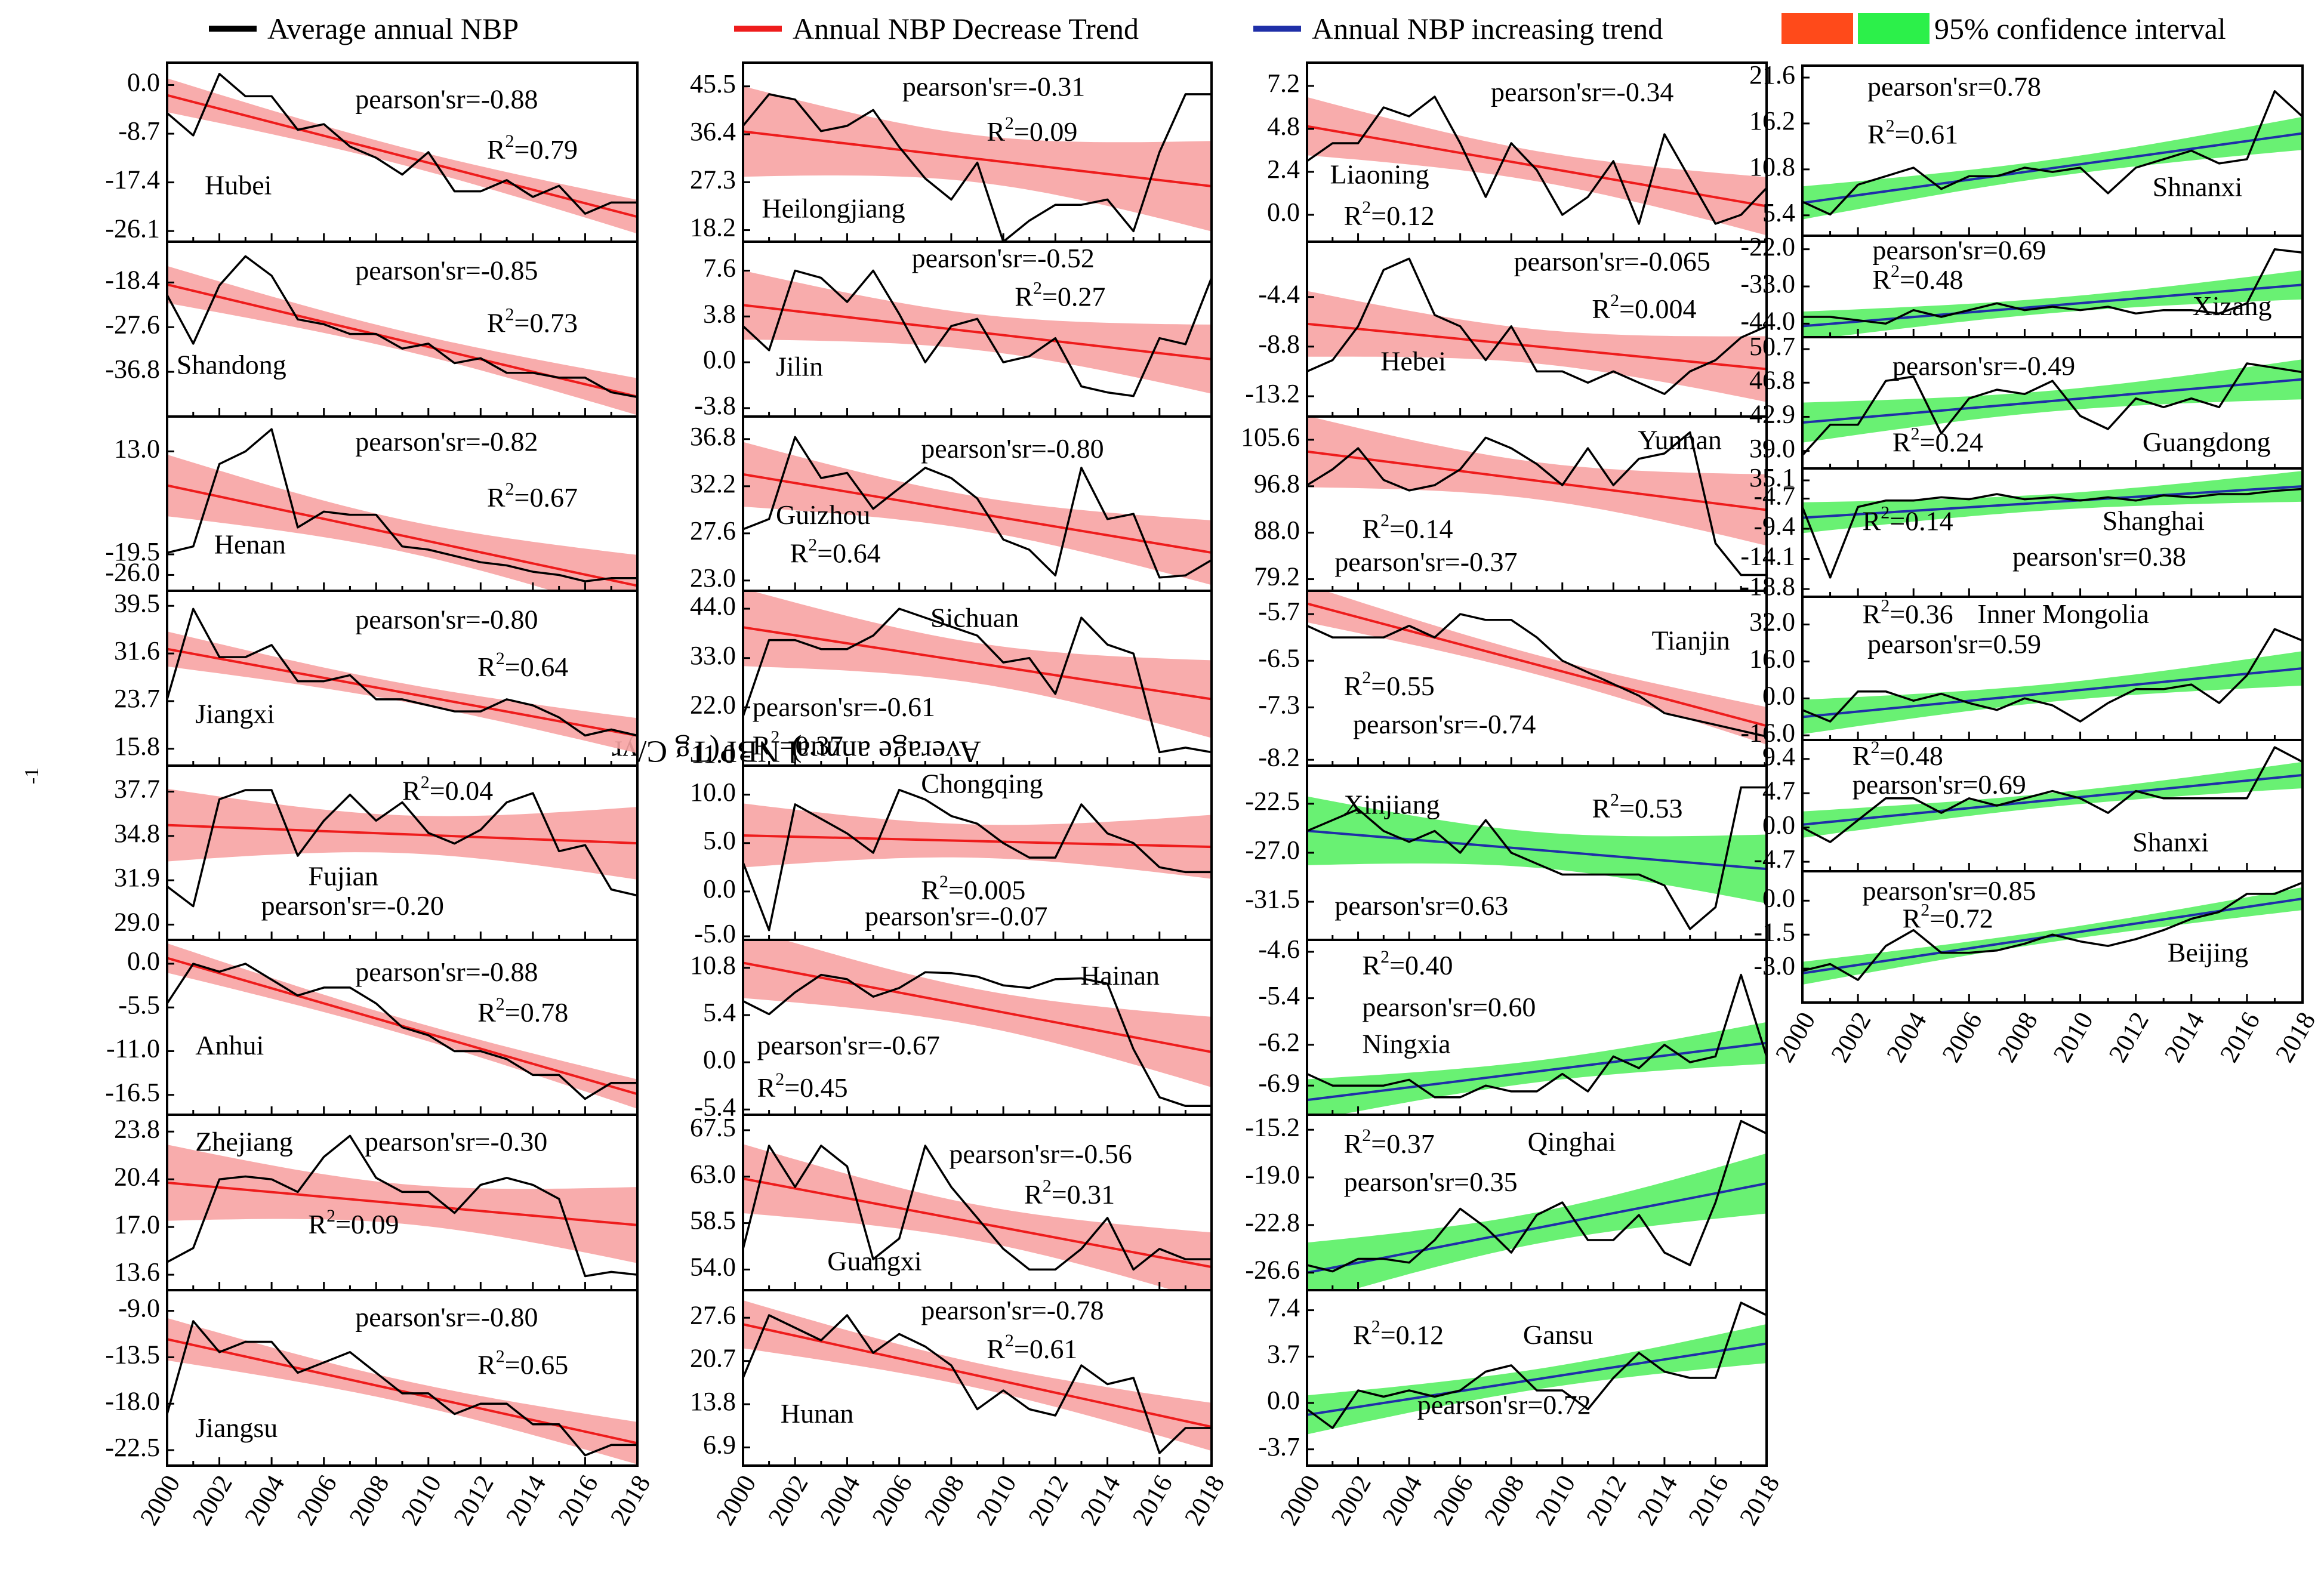 This screenshot has width=2324, height=1579. I want to click on pearson-label: pearson'sr=0.72, so click(1504, 1405).